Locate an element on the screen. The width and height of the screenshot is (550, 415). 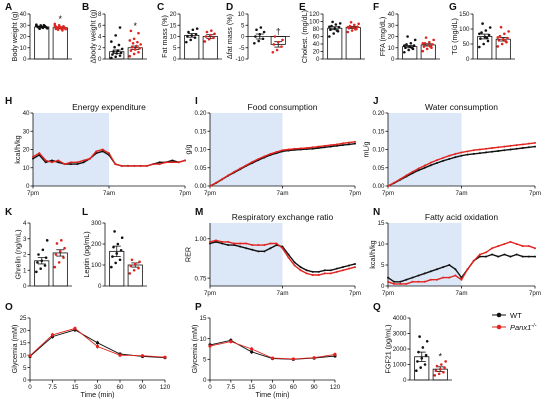
legend-ko-label: Panx1-/- is located at coordinates (523, 327).